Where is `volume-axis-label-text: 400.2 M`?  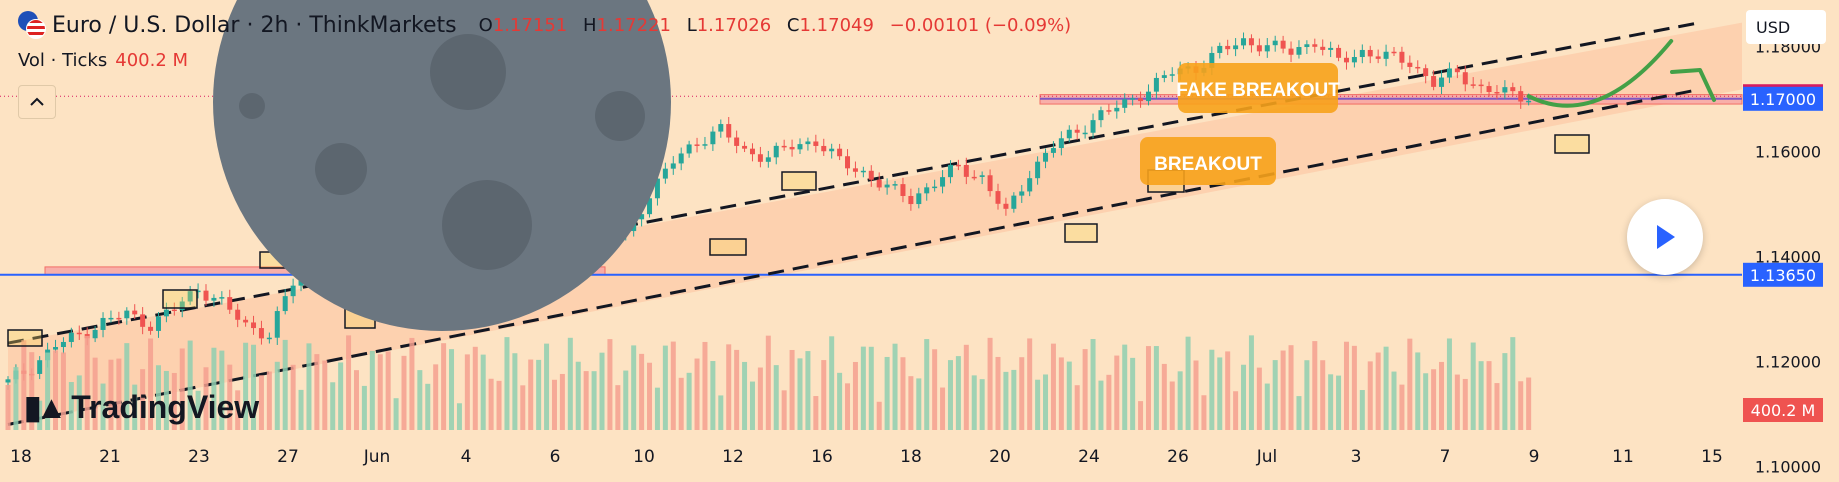
volume-axis-label-text: 400.2 M is located at coordinates (1783, 410).